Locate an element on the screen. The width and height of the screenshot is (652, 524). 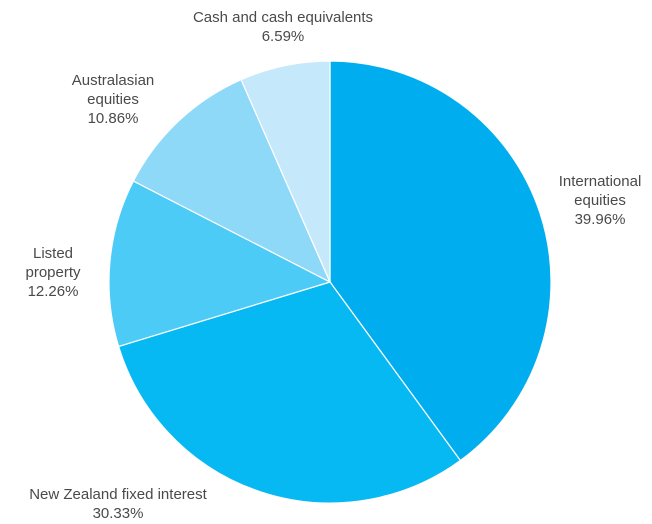
slice-label-0: International equities 39.96% is located at coordinates (600, 200).